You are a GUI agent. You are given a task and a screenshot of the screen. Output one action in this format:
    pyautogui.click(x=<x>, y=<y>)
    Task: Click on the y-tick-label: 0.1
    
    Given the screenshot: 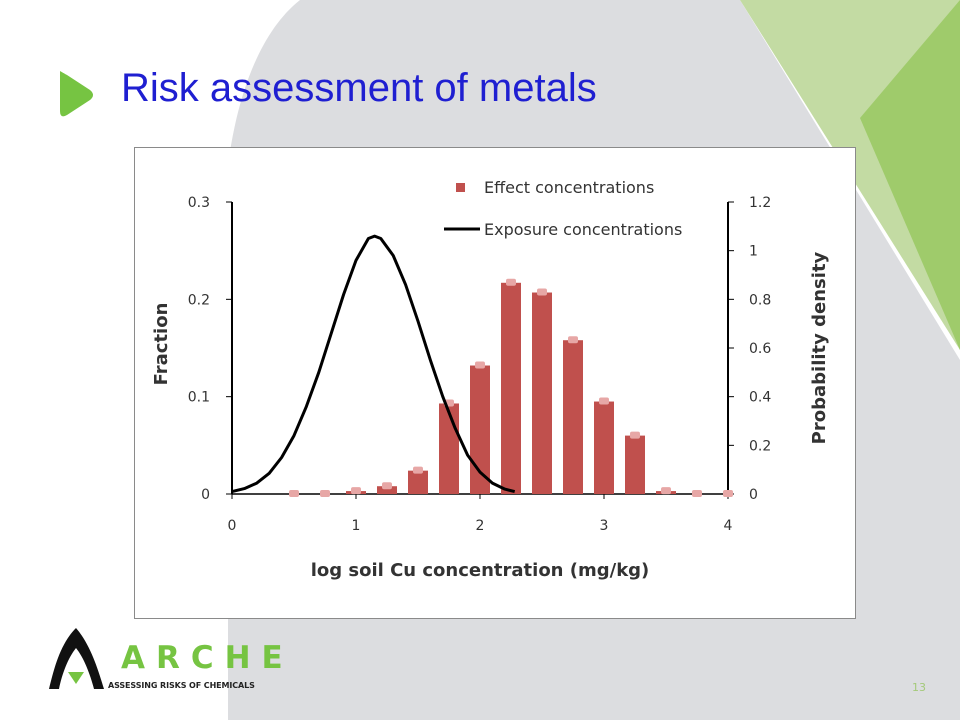 What is the action you would take?
    pyautogui.click(x=199, y=398)
    